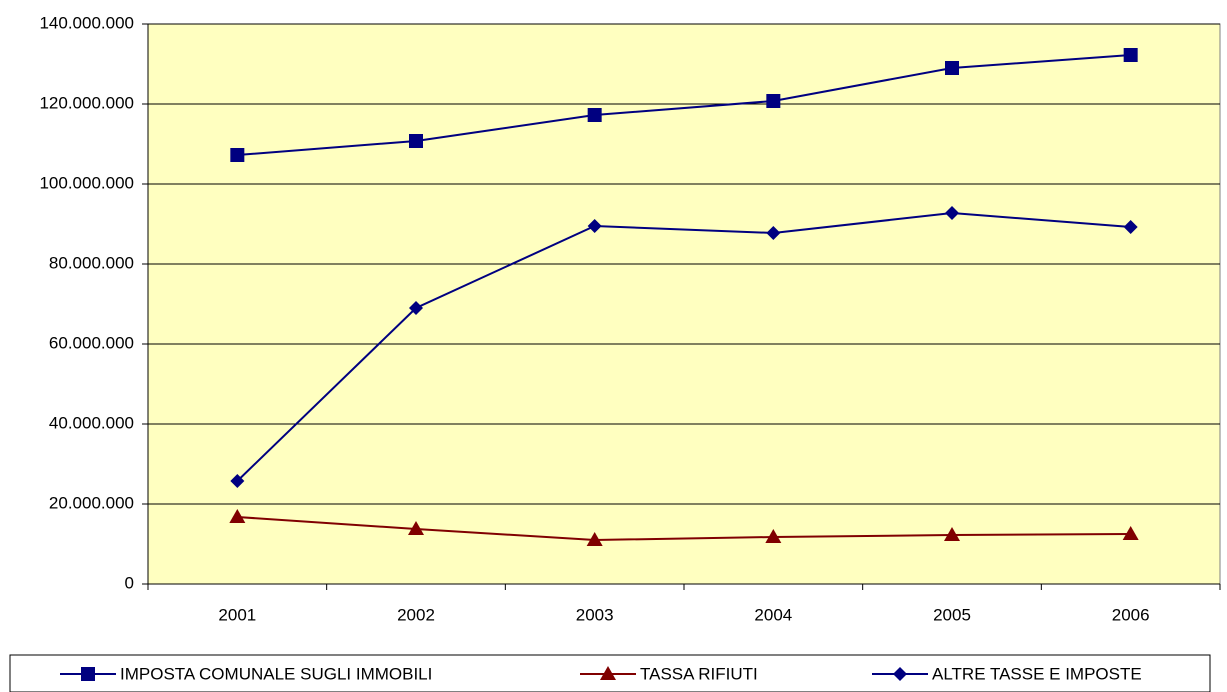 Image resolution: width=1227 pixels, height=692 pixels. Describe the element at coordinates (91, 422) in the screenshot. I see `y-tick-label: 40.000.000` at that location.